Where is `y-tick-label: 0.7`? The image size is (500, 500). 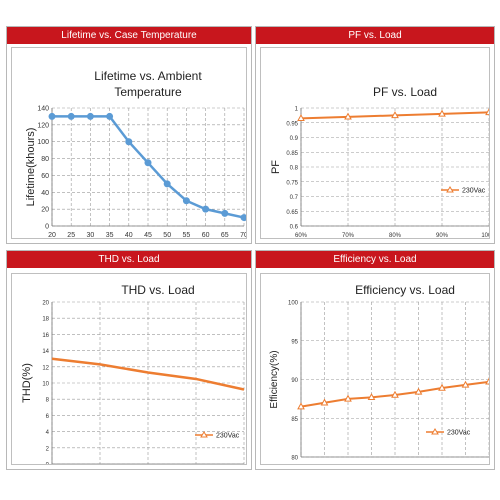 y-tick-label: 0.7 is located at coordinates (294, 198).